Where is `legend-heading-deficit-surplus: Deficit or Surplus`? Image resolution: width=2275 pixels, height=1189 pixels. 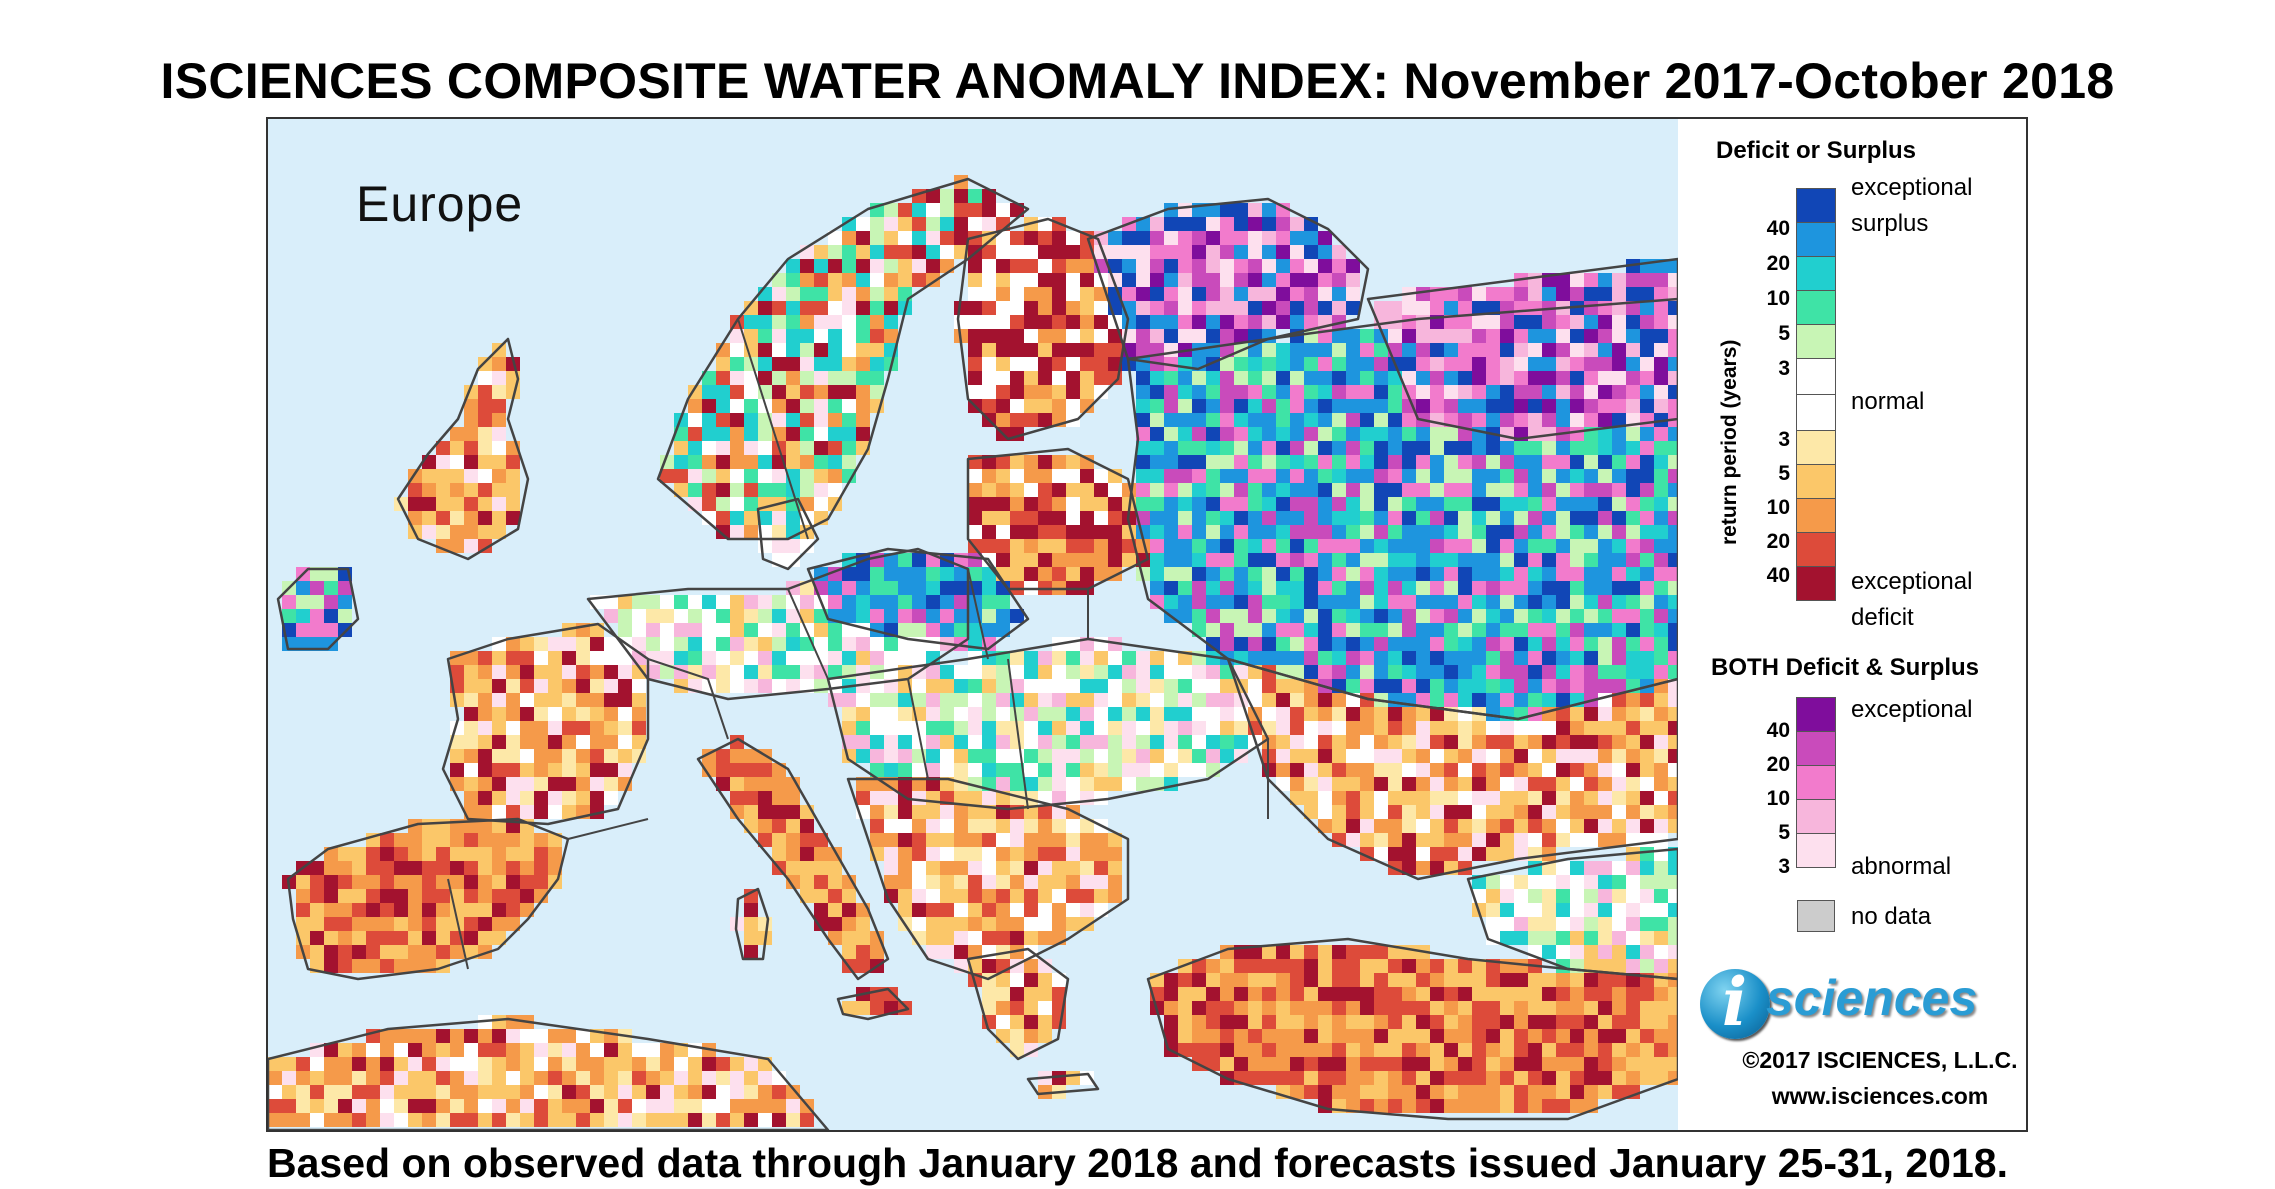
legend-heading-deficit-surplus: Deficit or Surplus is located at coordinates (1816, 150).